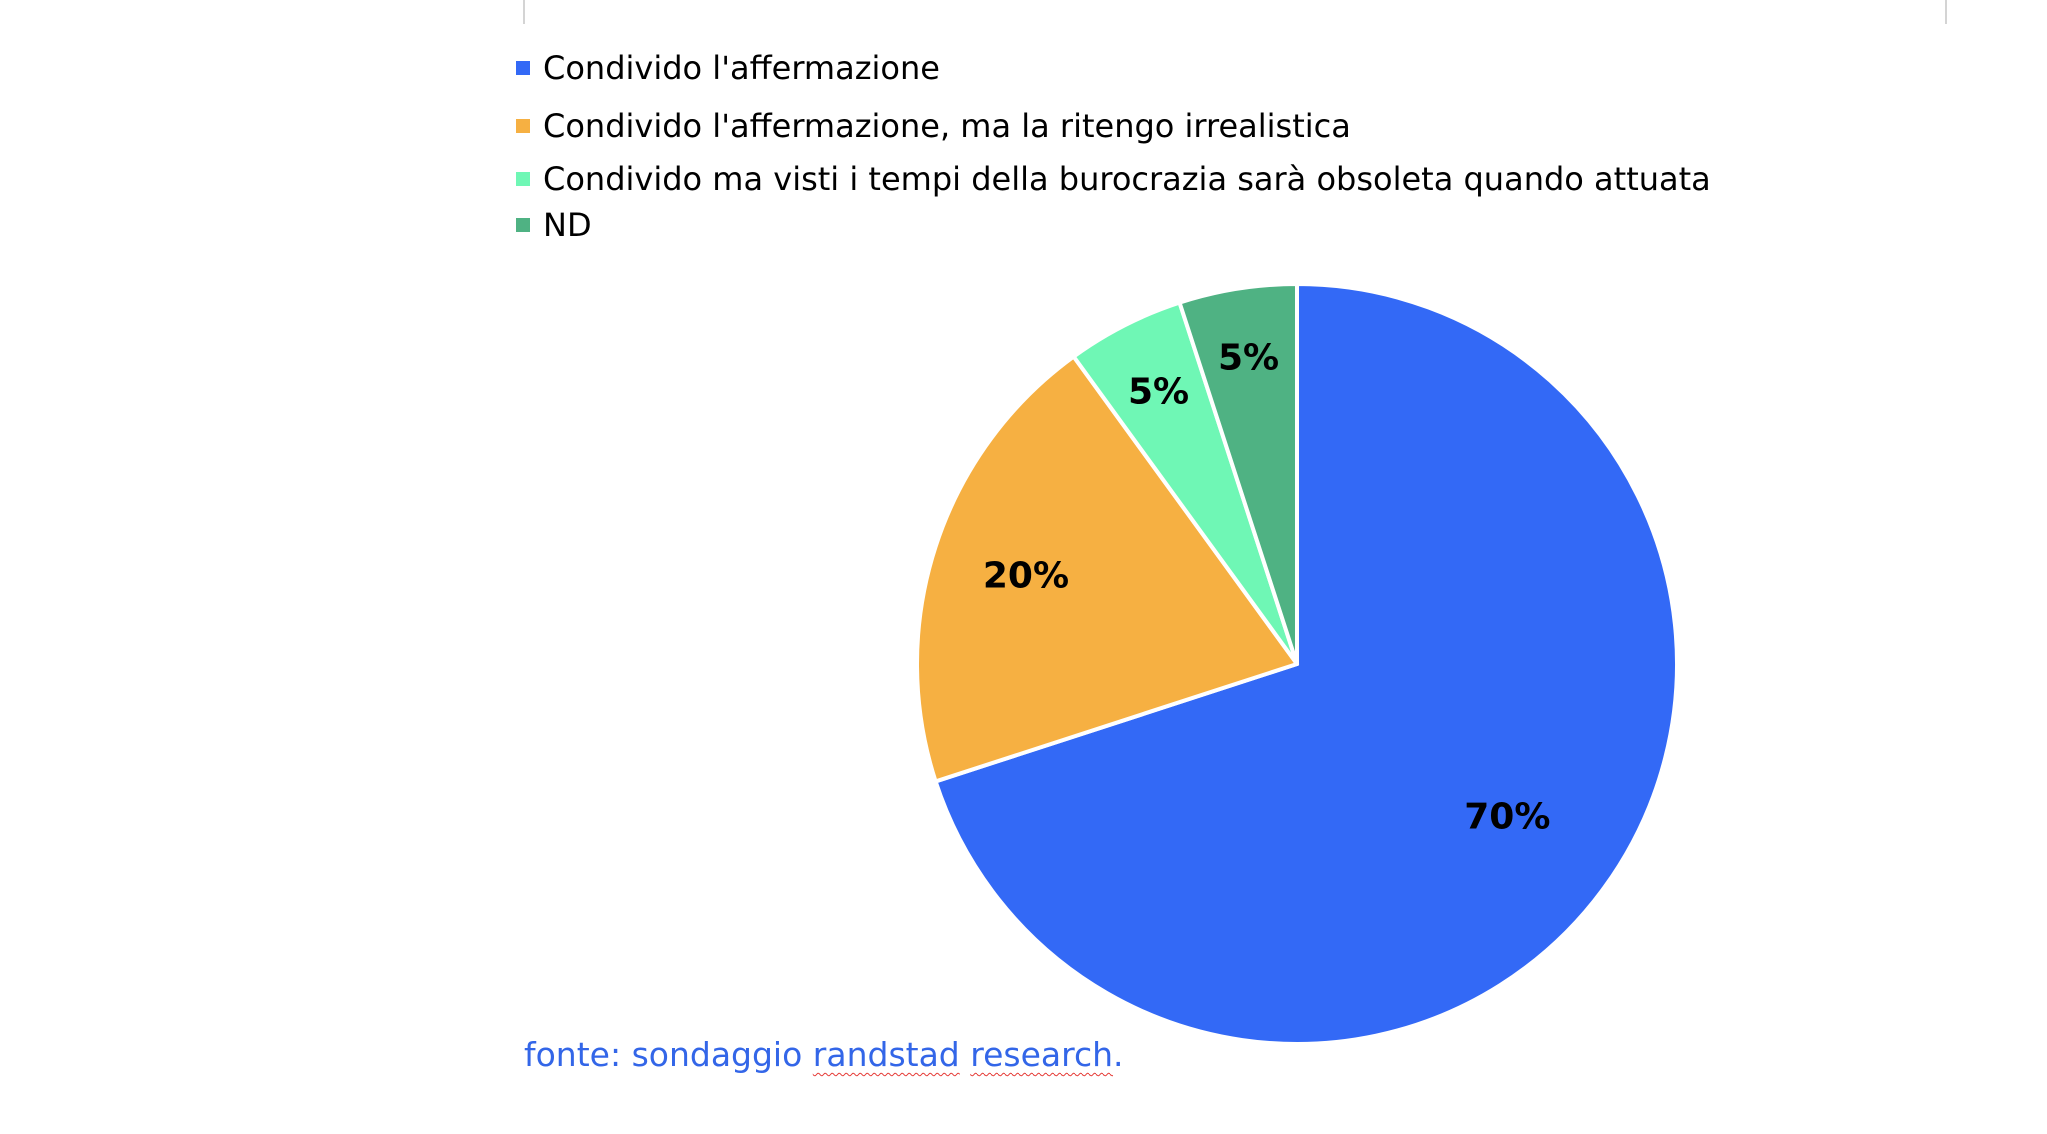 This screenshot has height=1134, width=2047. What do you see at coordinates (1026, 575) in the screenshot?
I see `slice-data-label: 20%` at bounding box center [1026, 575].